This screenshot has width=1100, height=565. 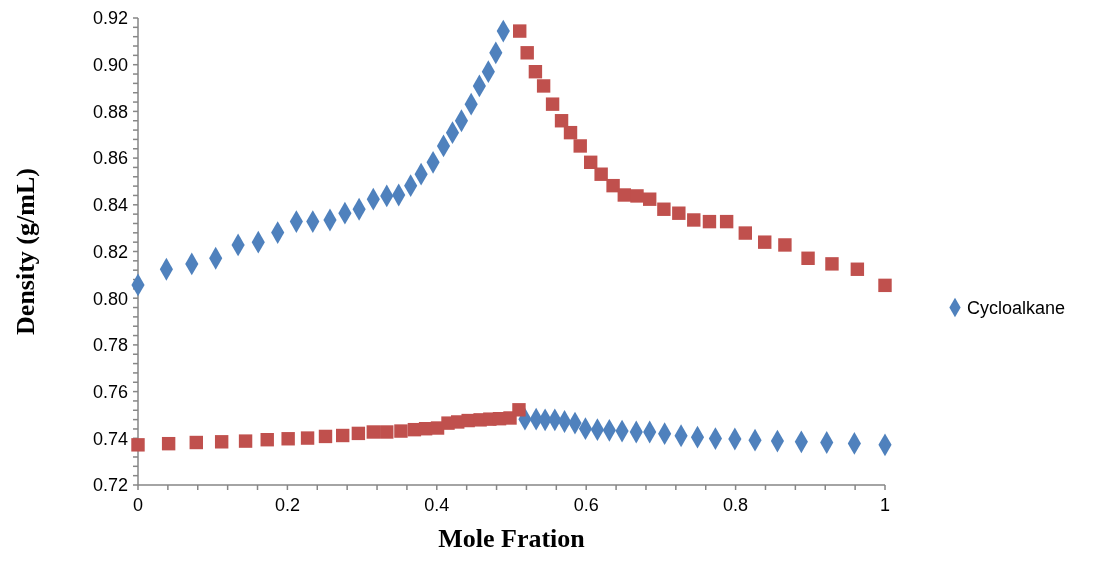 I want to click on y-tick-label: 0.74, so click(x=110, y=438).